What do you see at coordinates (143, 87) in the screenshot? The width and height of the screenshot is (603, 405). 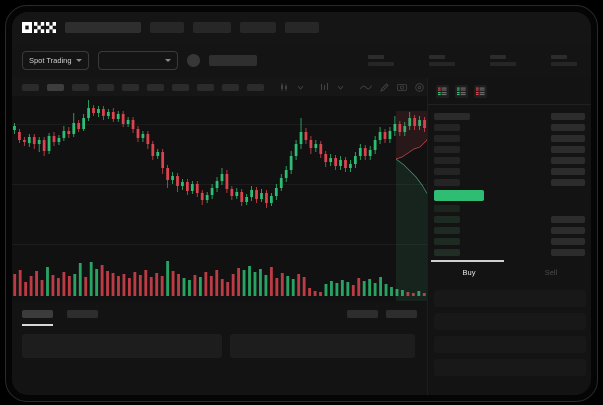 I see `interval-buttons` at bounding box center [143, 87].